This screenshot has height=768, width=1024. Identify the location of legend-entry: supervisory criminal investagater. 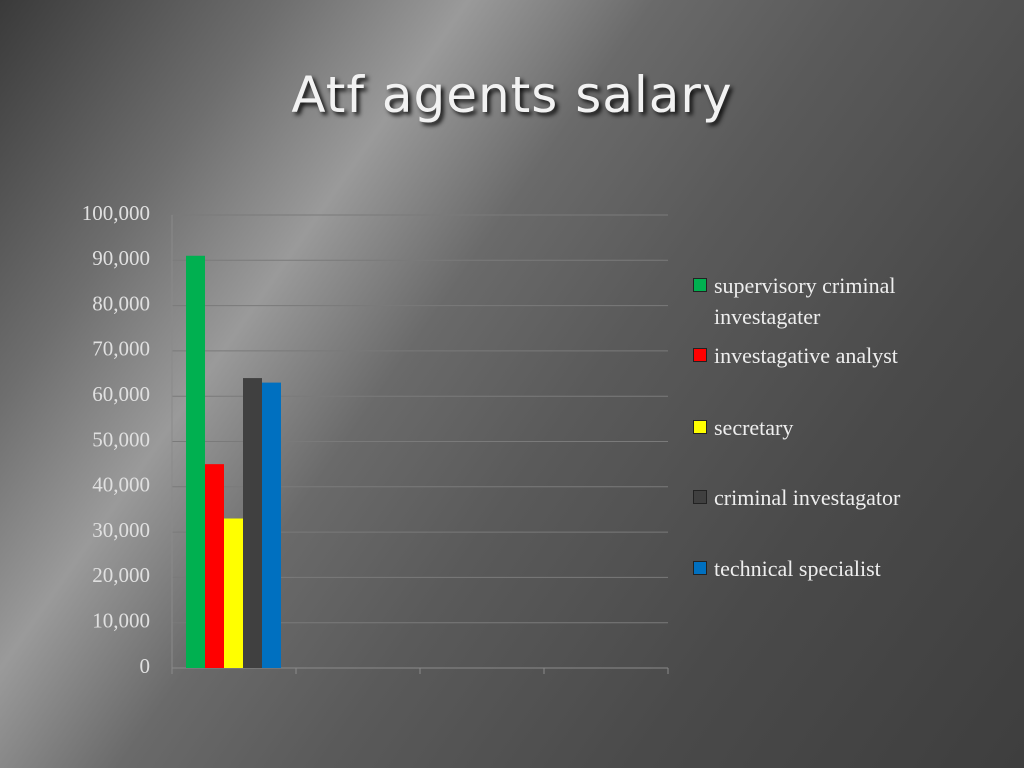
(833, 301).